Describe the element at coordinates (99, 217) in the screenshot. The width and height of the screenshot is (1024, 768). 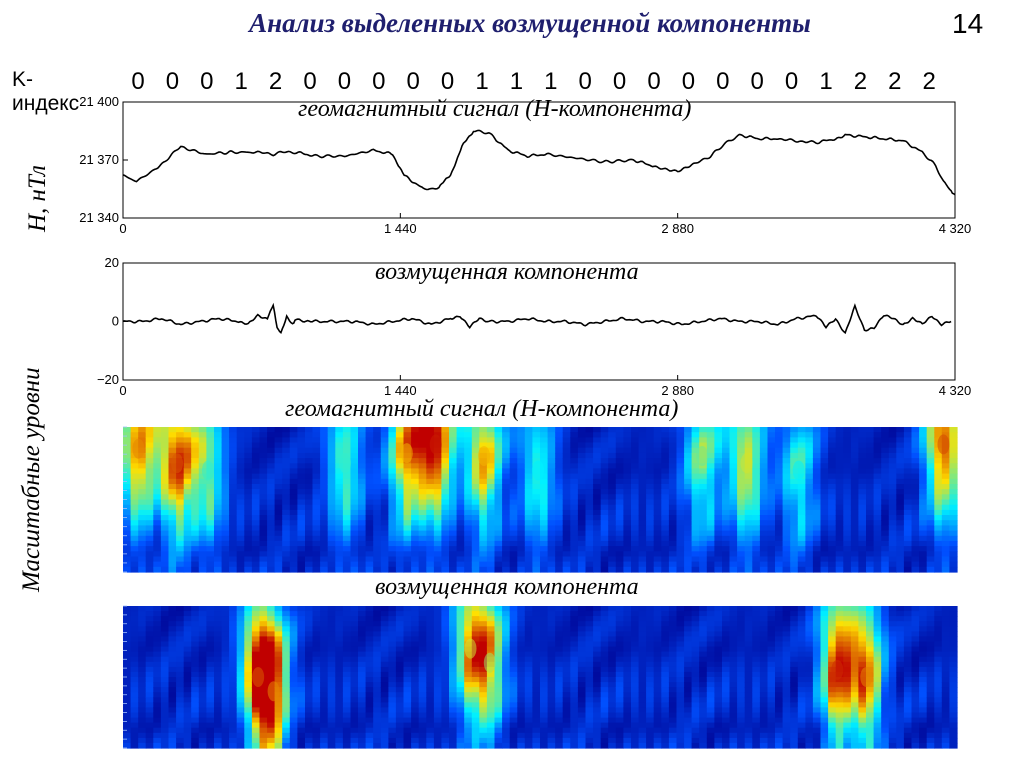
I see `y-tick-label: 21 340` at that location.